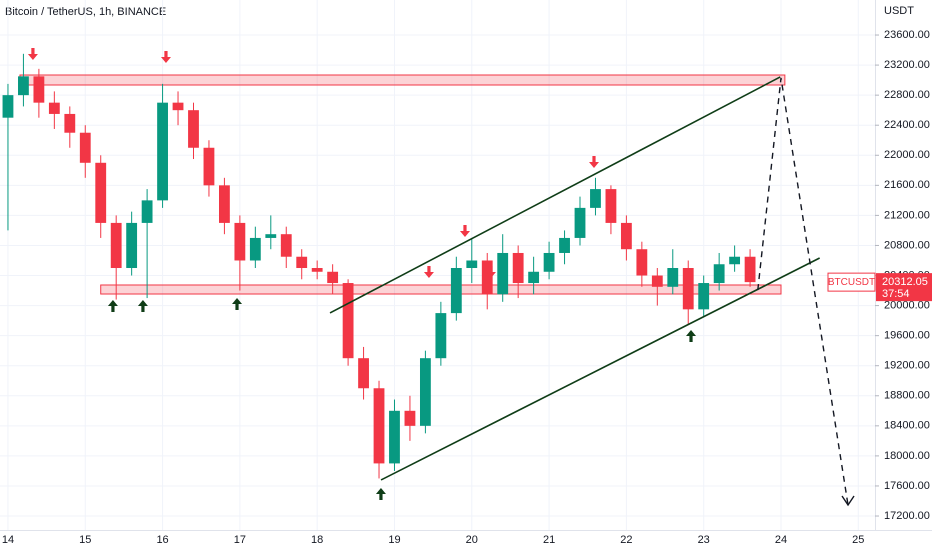 This screenshot has width=932, height=550. Describe the element at coordinates (85, 540) in the screenshot. I see `x-tick-label: 15` at that location.